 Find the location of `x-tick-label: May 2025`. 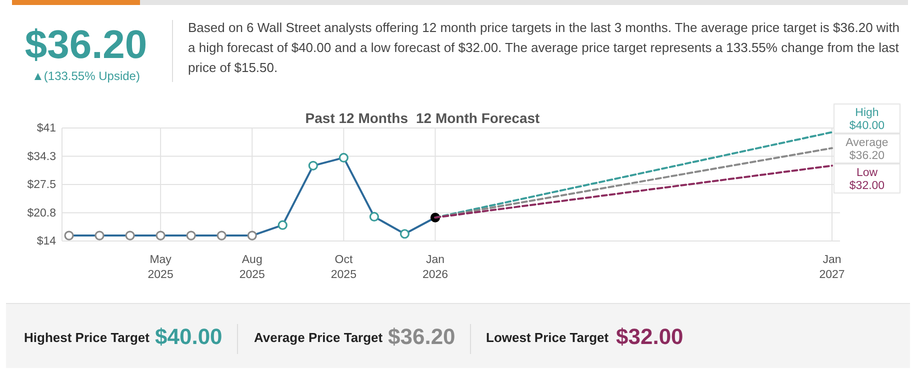

x-tick-label: May 2025 is located at coordinates (161, 268).